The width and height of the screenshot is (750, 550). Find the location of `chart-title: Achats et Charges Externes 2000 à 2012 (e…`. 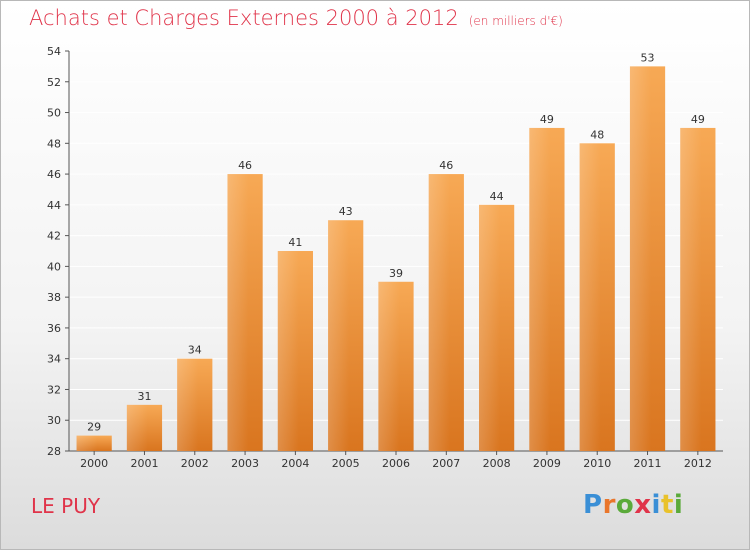

chart-title: Achats et Charges Externes 2000 à 2012 (e… is located at coordinates (296, 18).